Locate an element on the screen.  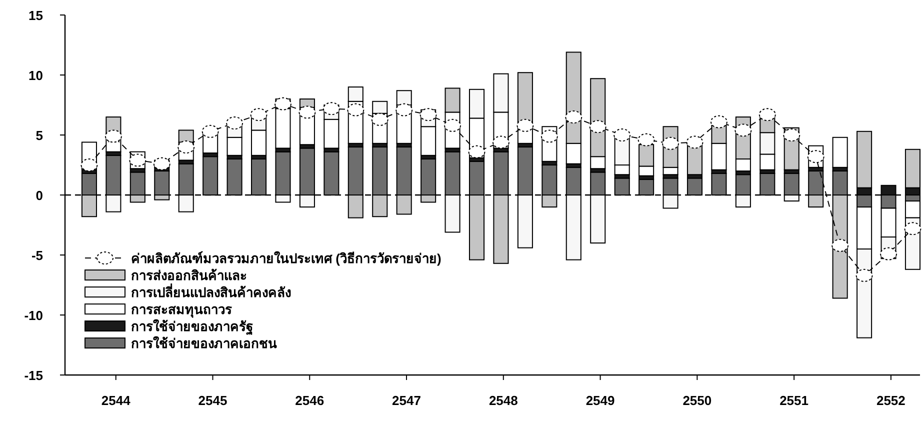
x-tick-label: 2544 is located at coordinates (116, 400).